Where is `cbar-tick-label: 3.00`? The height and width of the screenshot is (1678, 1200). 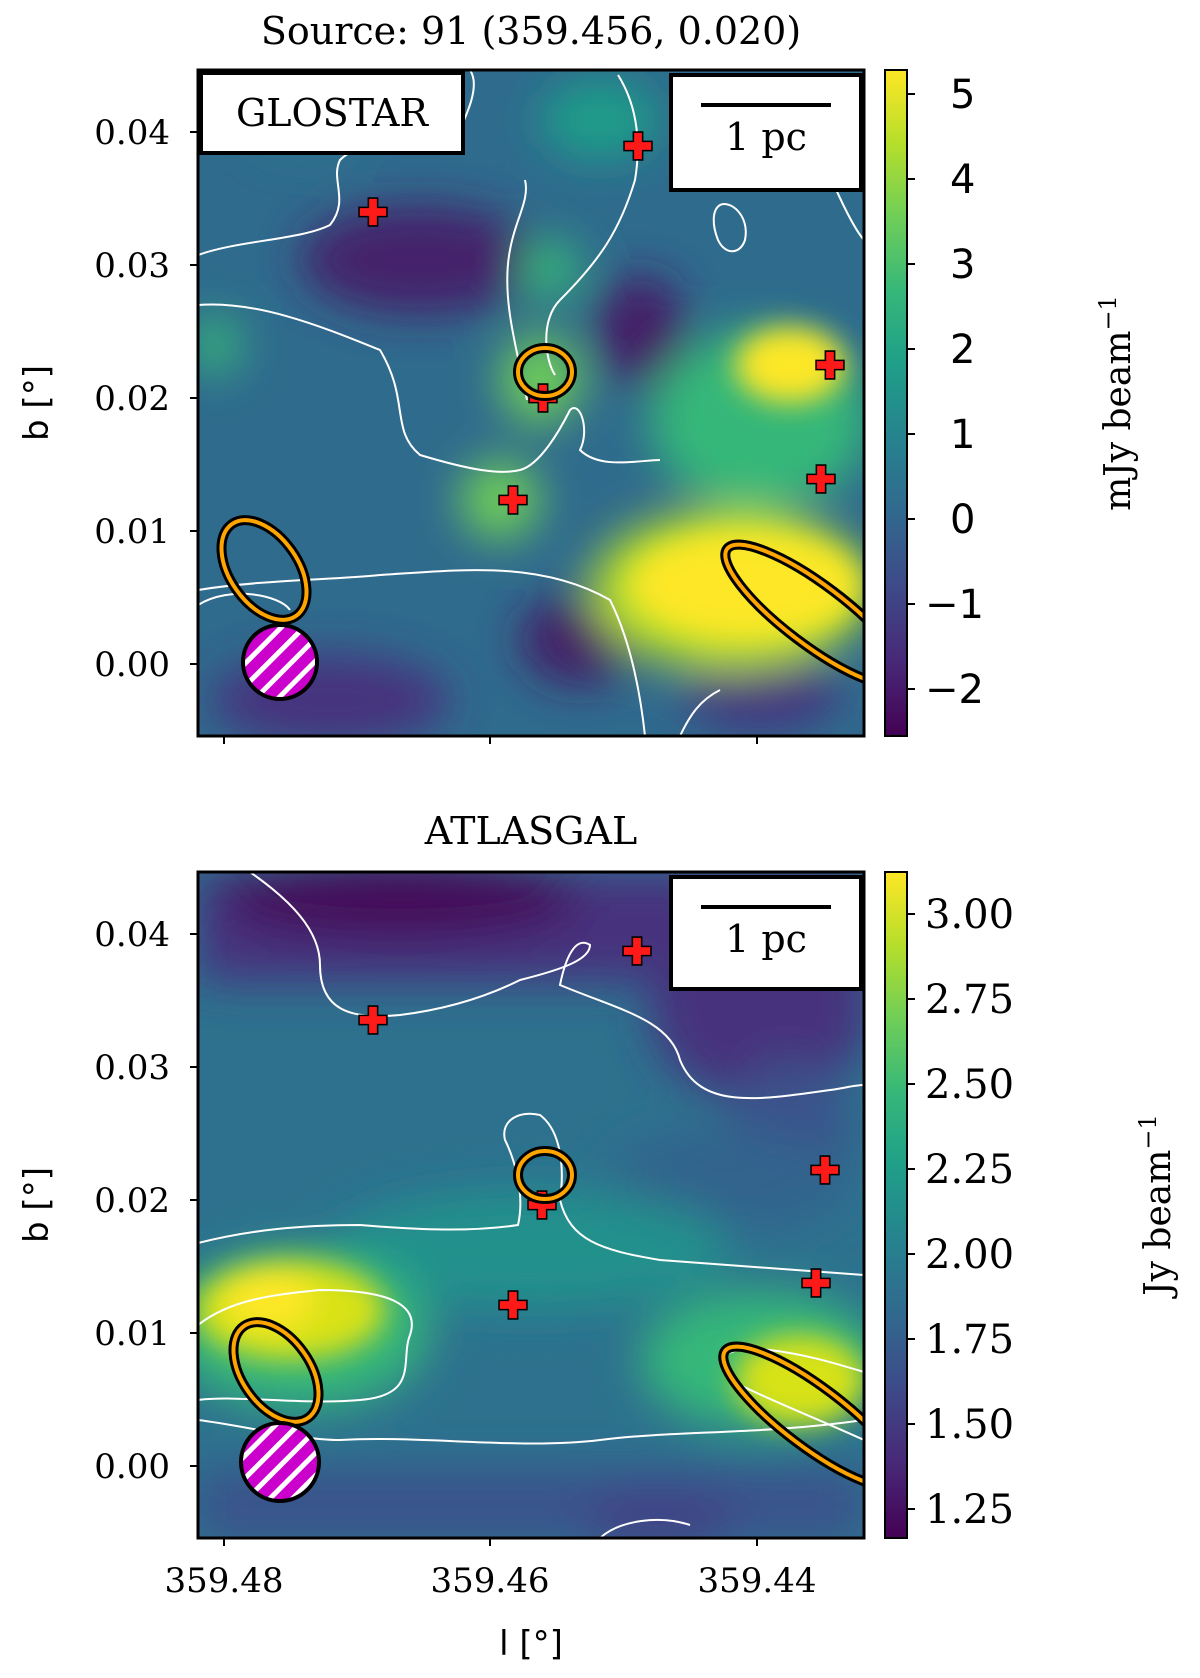
cbar-tick-label: 3.00 is located at coordinates (969, 915).